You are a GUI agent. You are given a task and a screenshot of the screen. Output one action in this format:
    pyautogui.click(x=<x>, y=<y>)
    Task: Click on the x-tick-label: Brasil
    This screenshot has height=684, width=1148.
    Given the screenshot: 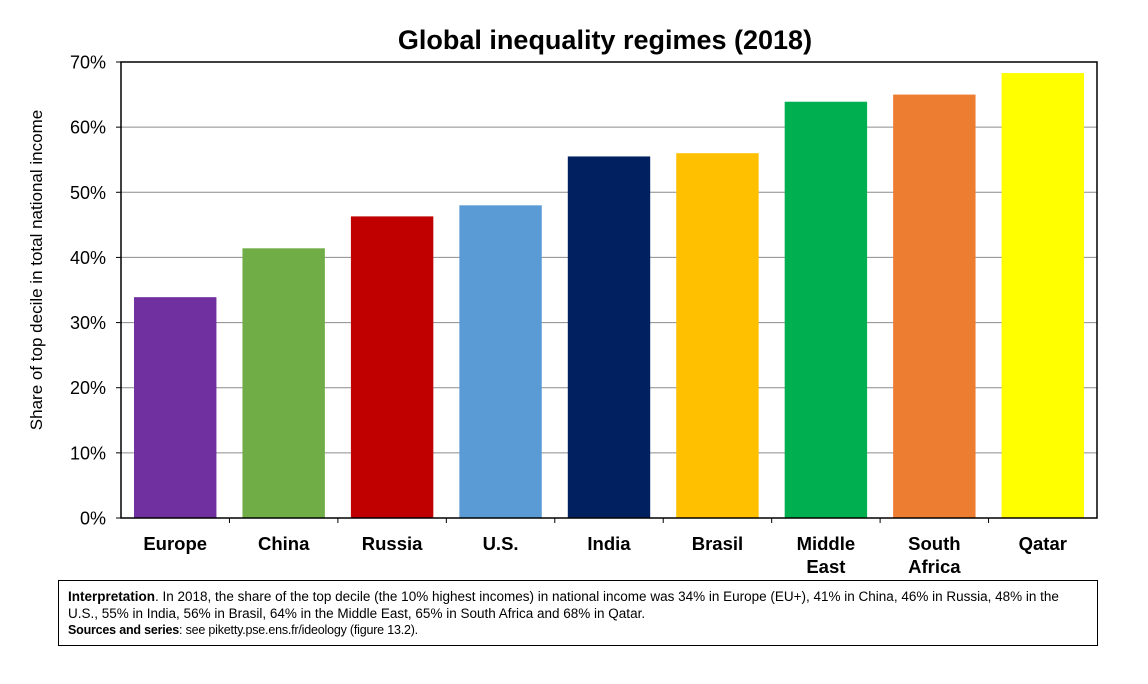 What is the action you would take?
    pyautogui.click(x=717, y=543)
    